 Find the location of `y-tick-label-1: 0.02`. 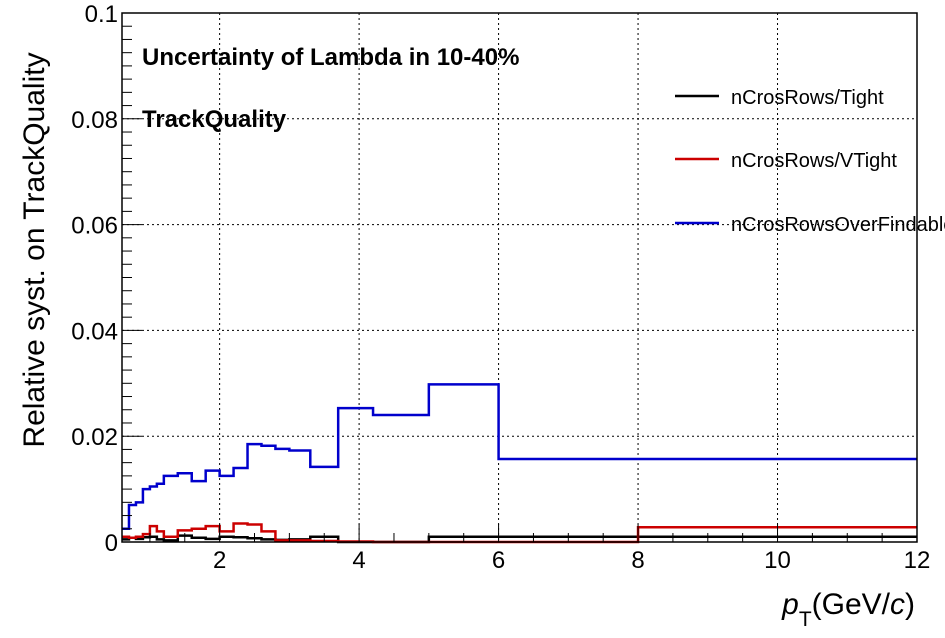

y-tick-label-1: 0.02 is located at coordinates (94, 437).